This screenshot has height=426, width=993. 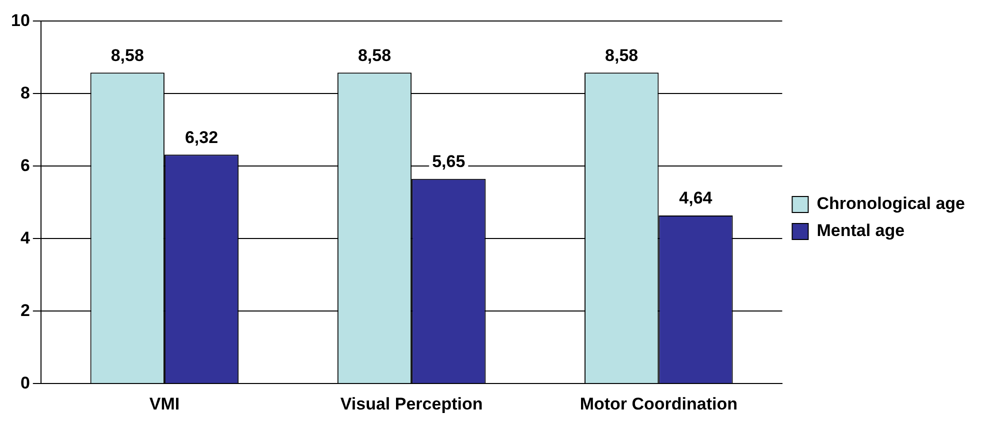 I want to click on data-label: 6,32, so click(x=201, y=137).